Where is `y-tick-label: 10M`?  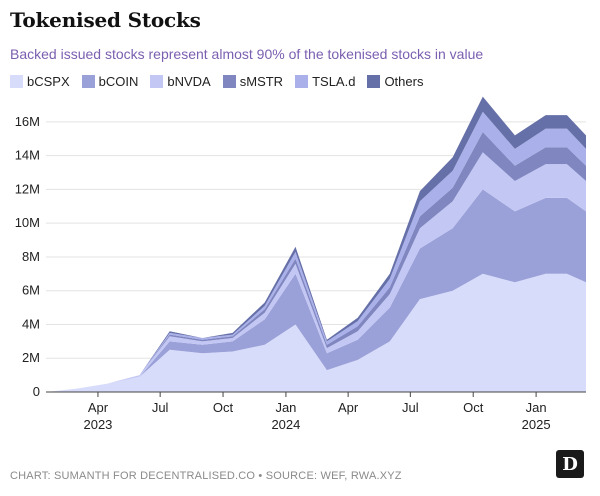
y-tick-label: 10M is located at coordinates (27, 222).